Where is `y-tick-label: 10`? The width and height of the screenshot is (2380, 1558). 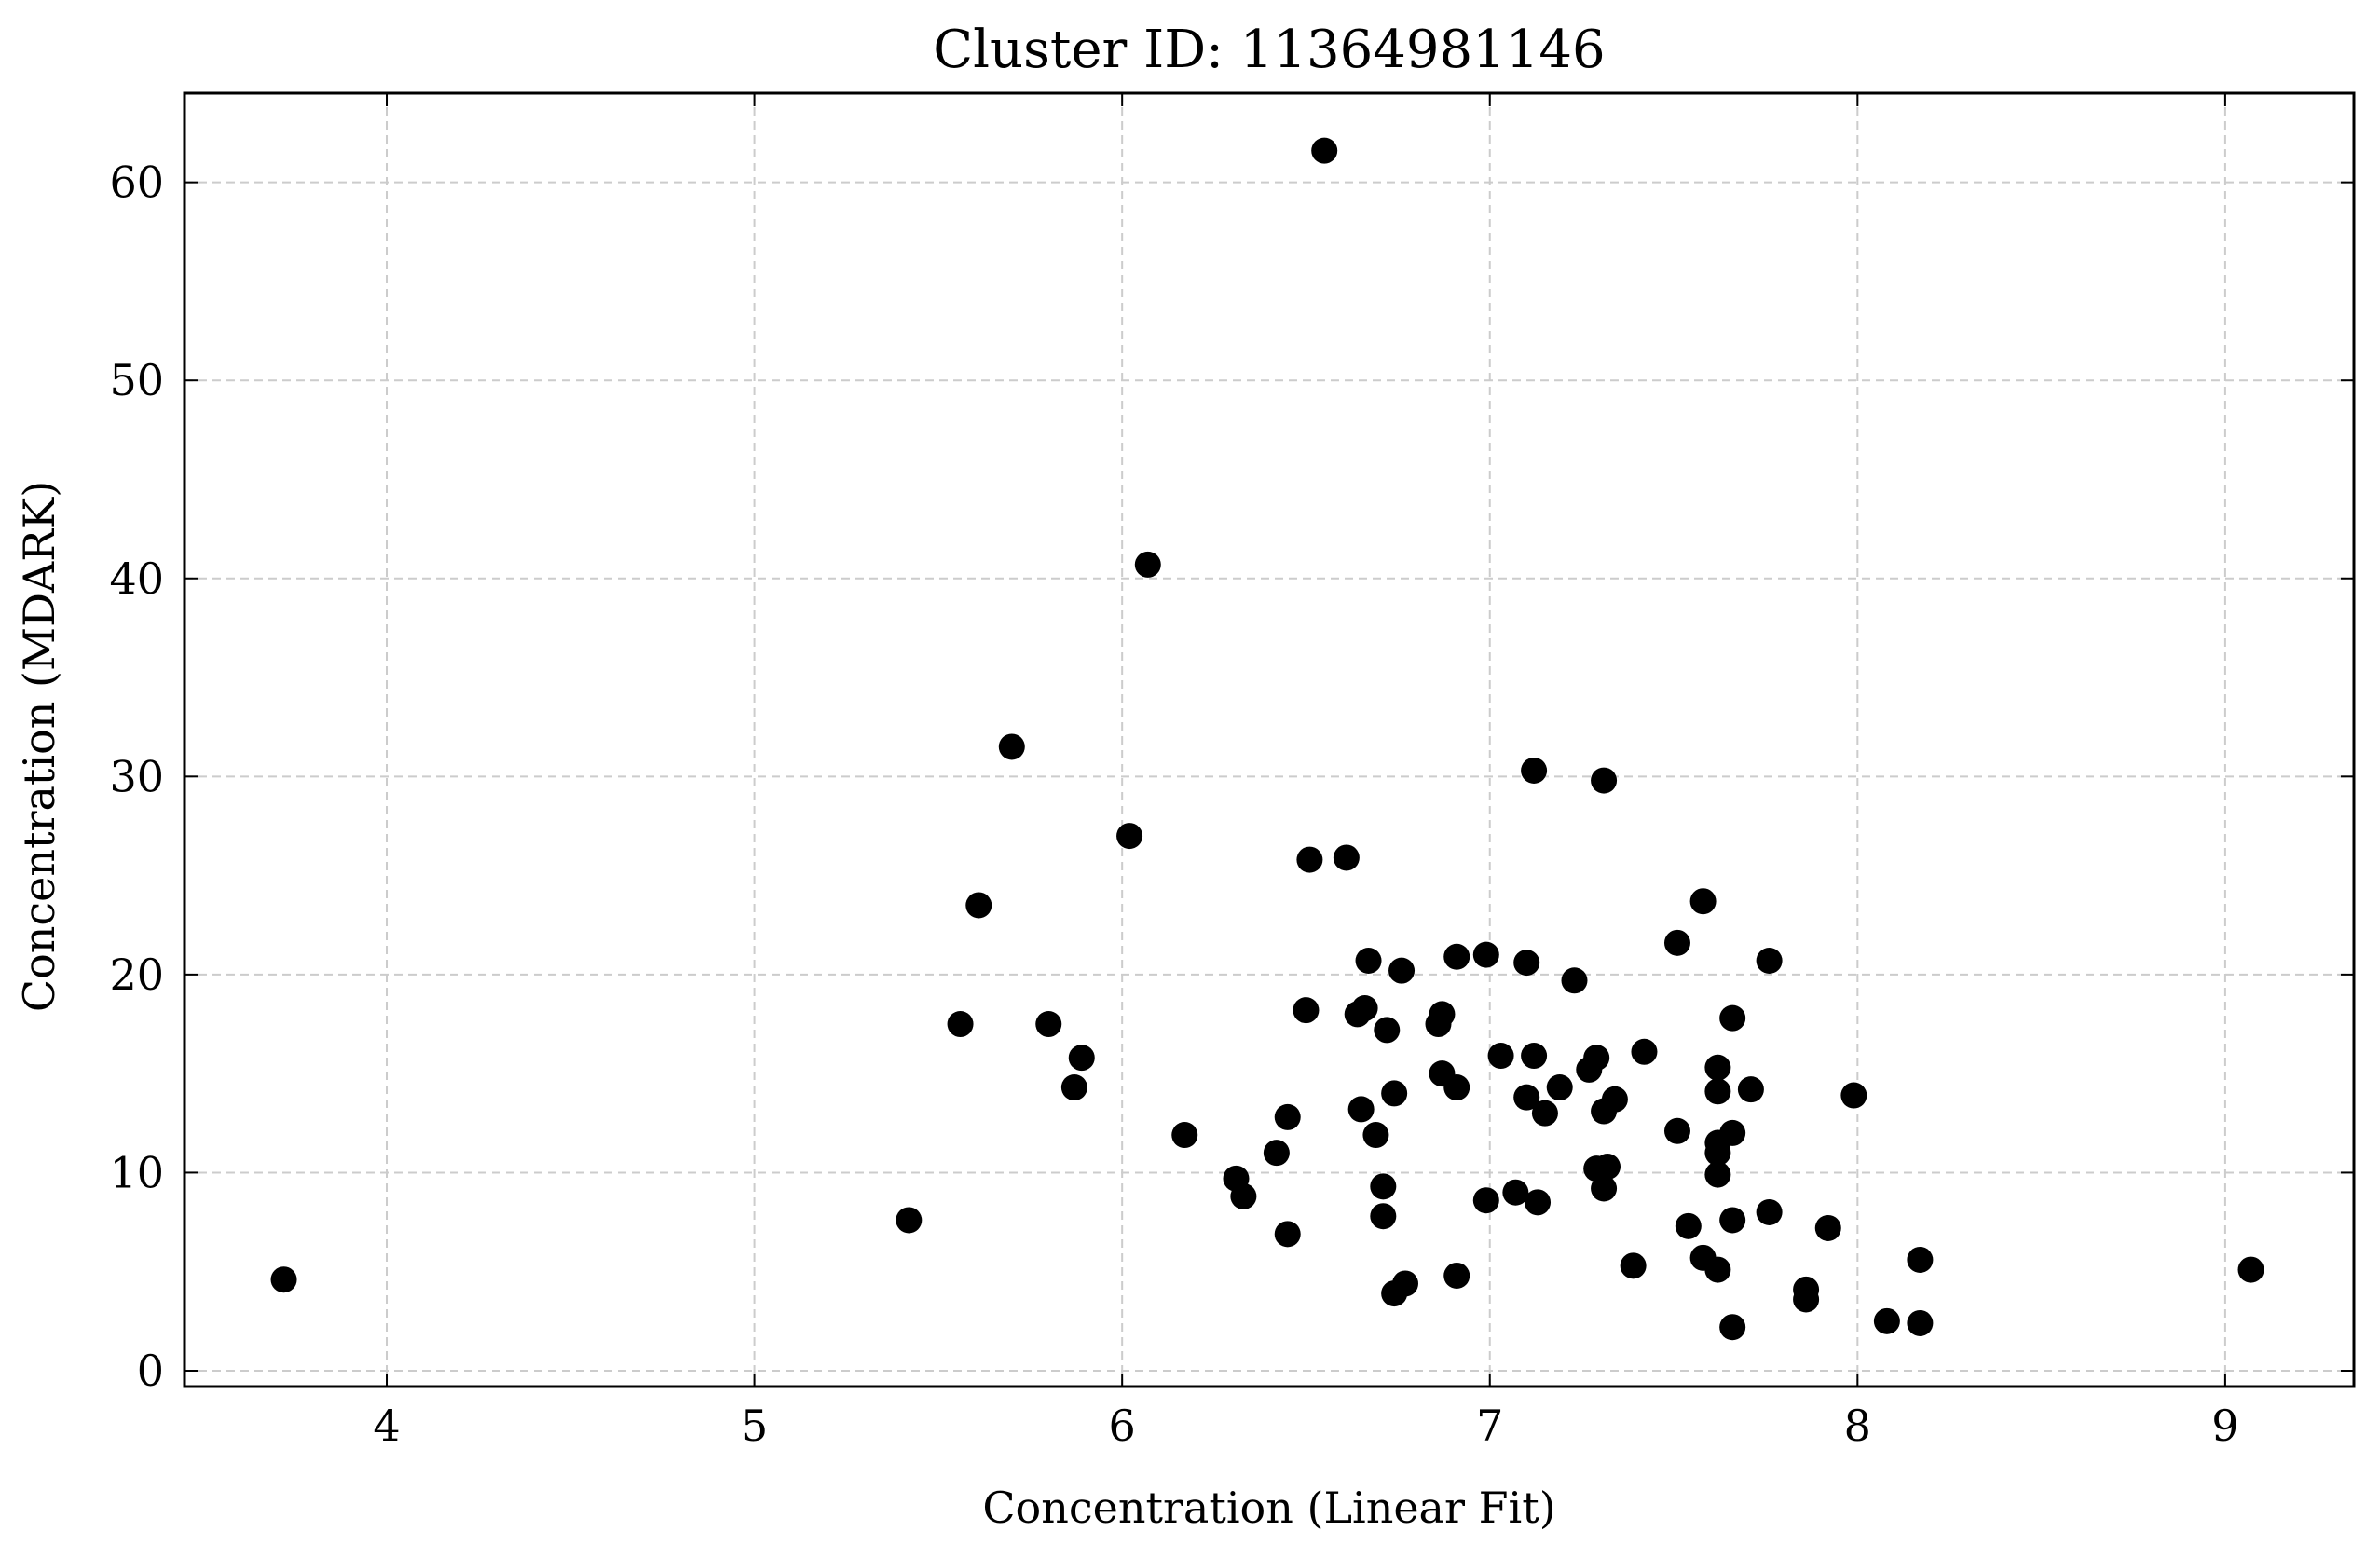 y-tick-label: 10 is located at coordinates (136, 1172).